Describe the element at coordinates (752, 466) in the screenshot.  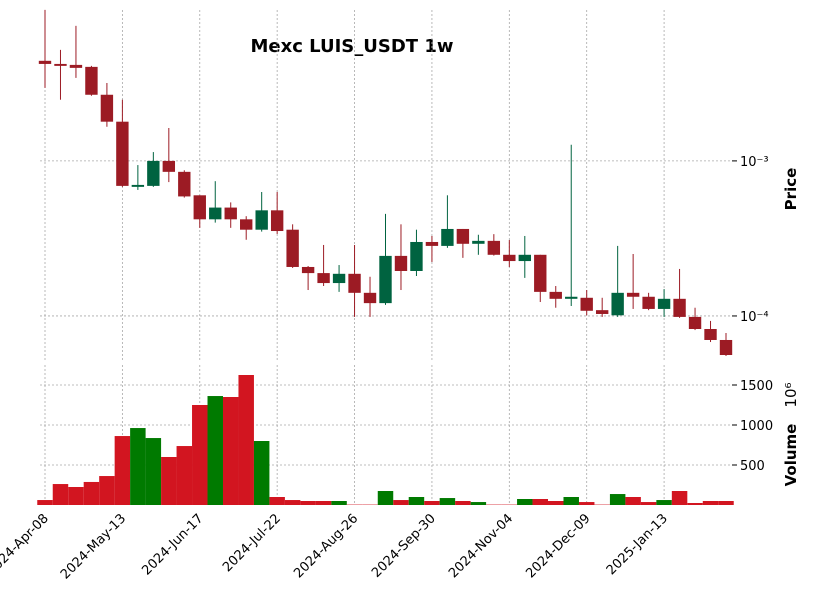
I see `volume-tick-label: 500` at that location.